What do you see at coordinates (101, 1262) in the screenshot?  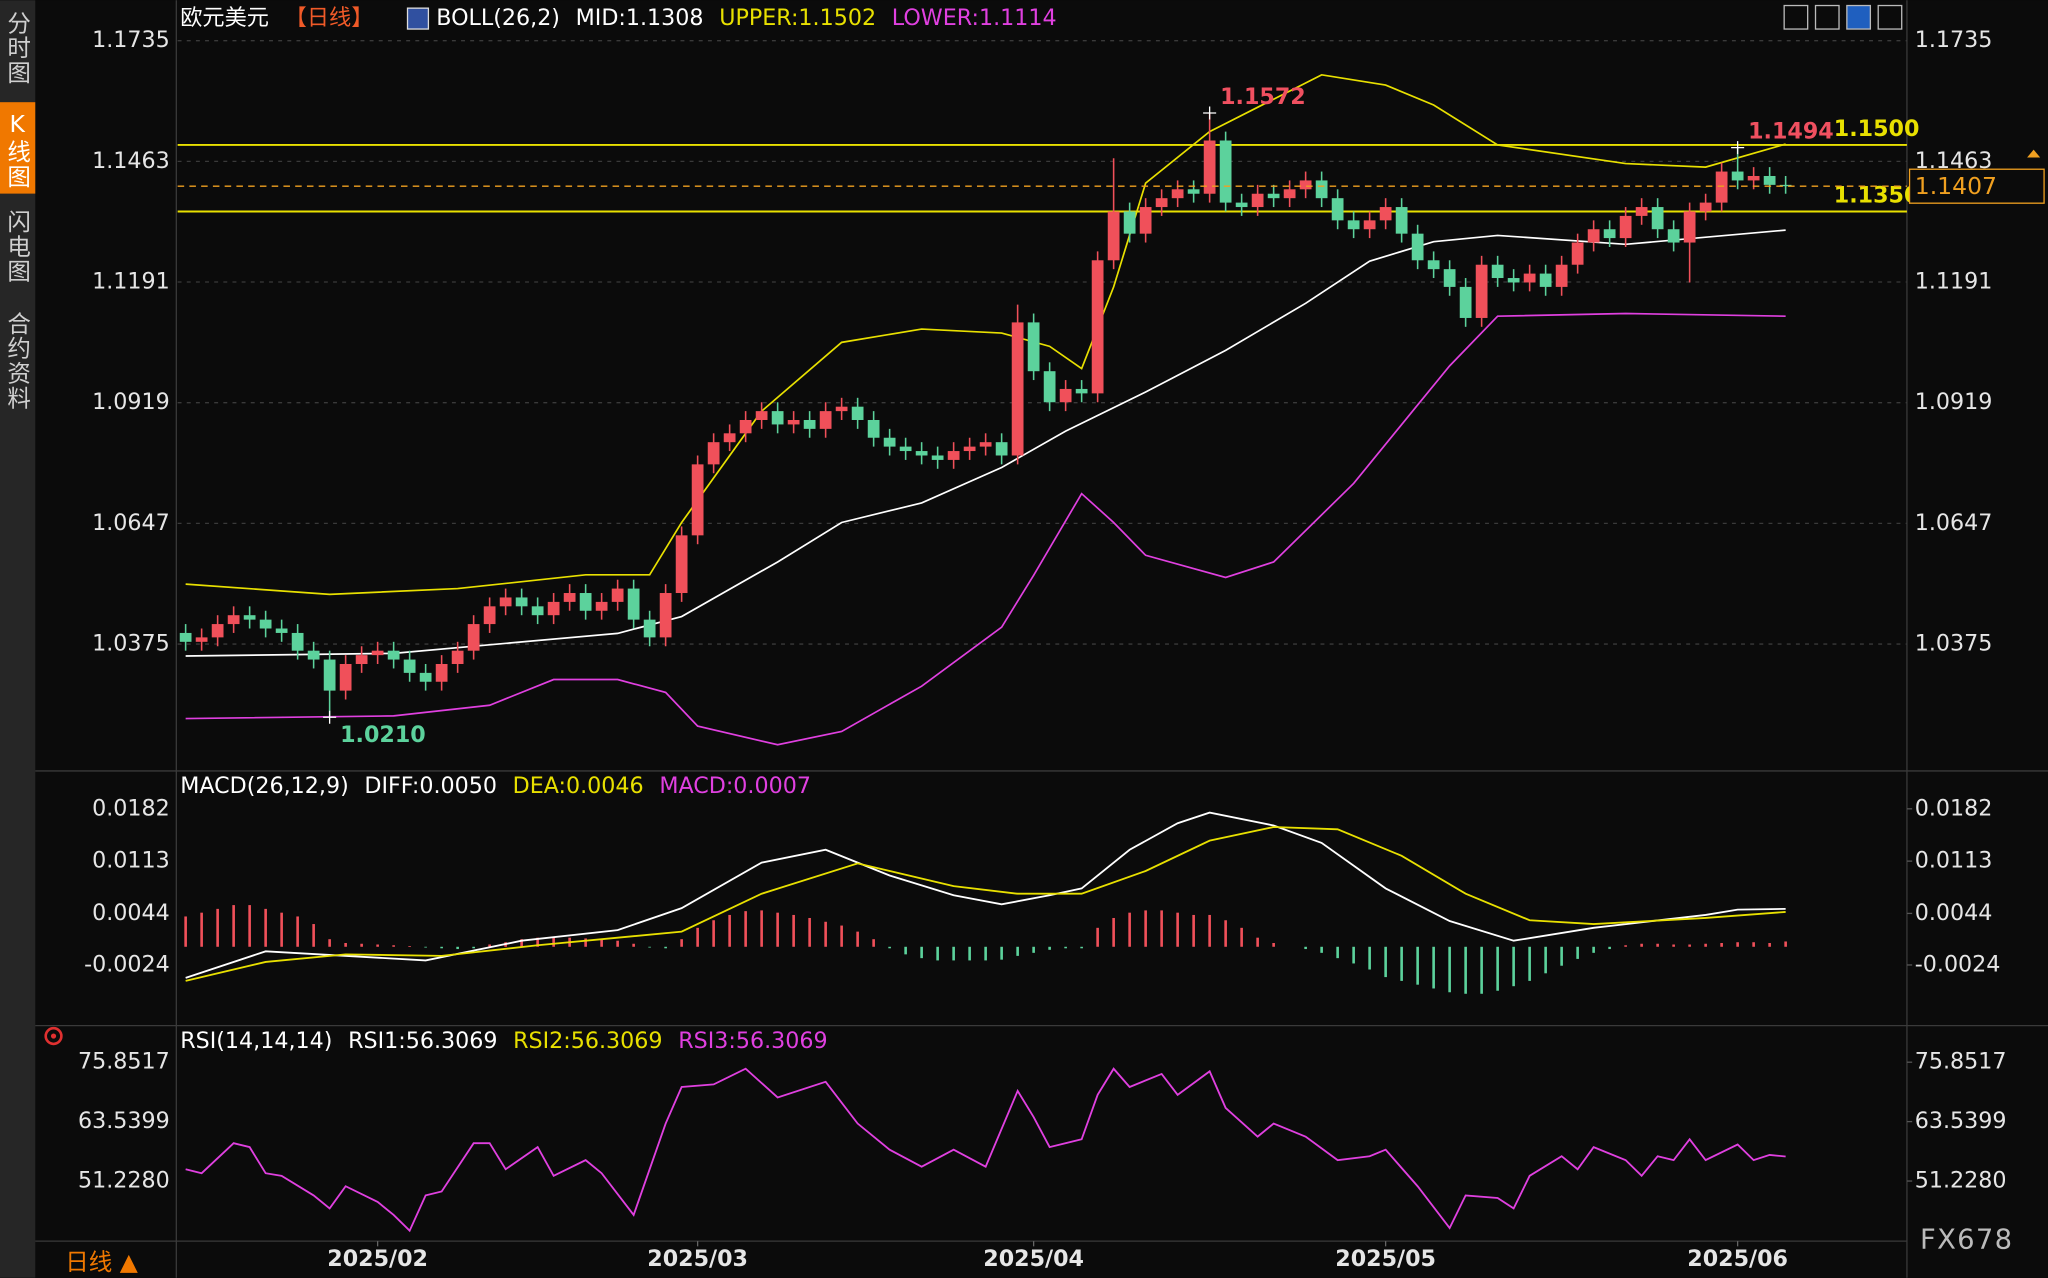 I see `period-selector: 日线 ▲` at bounding box center [101, 1262].